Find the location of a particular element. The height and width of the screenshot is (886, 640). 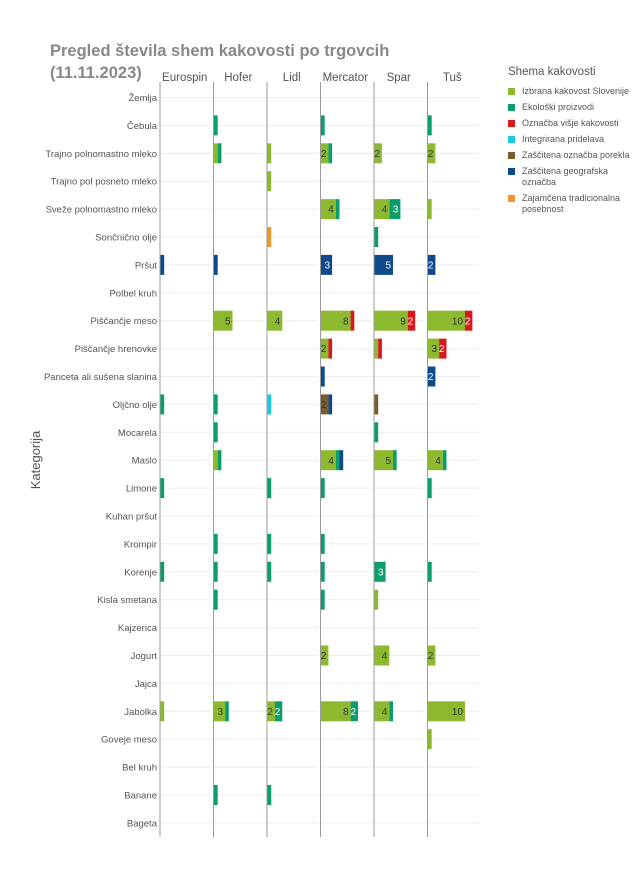

legend-label: Označba višje kakovosti is located at coordinates (570, 123).